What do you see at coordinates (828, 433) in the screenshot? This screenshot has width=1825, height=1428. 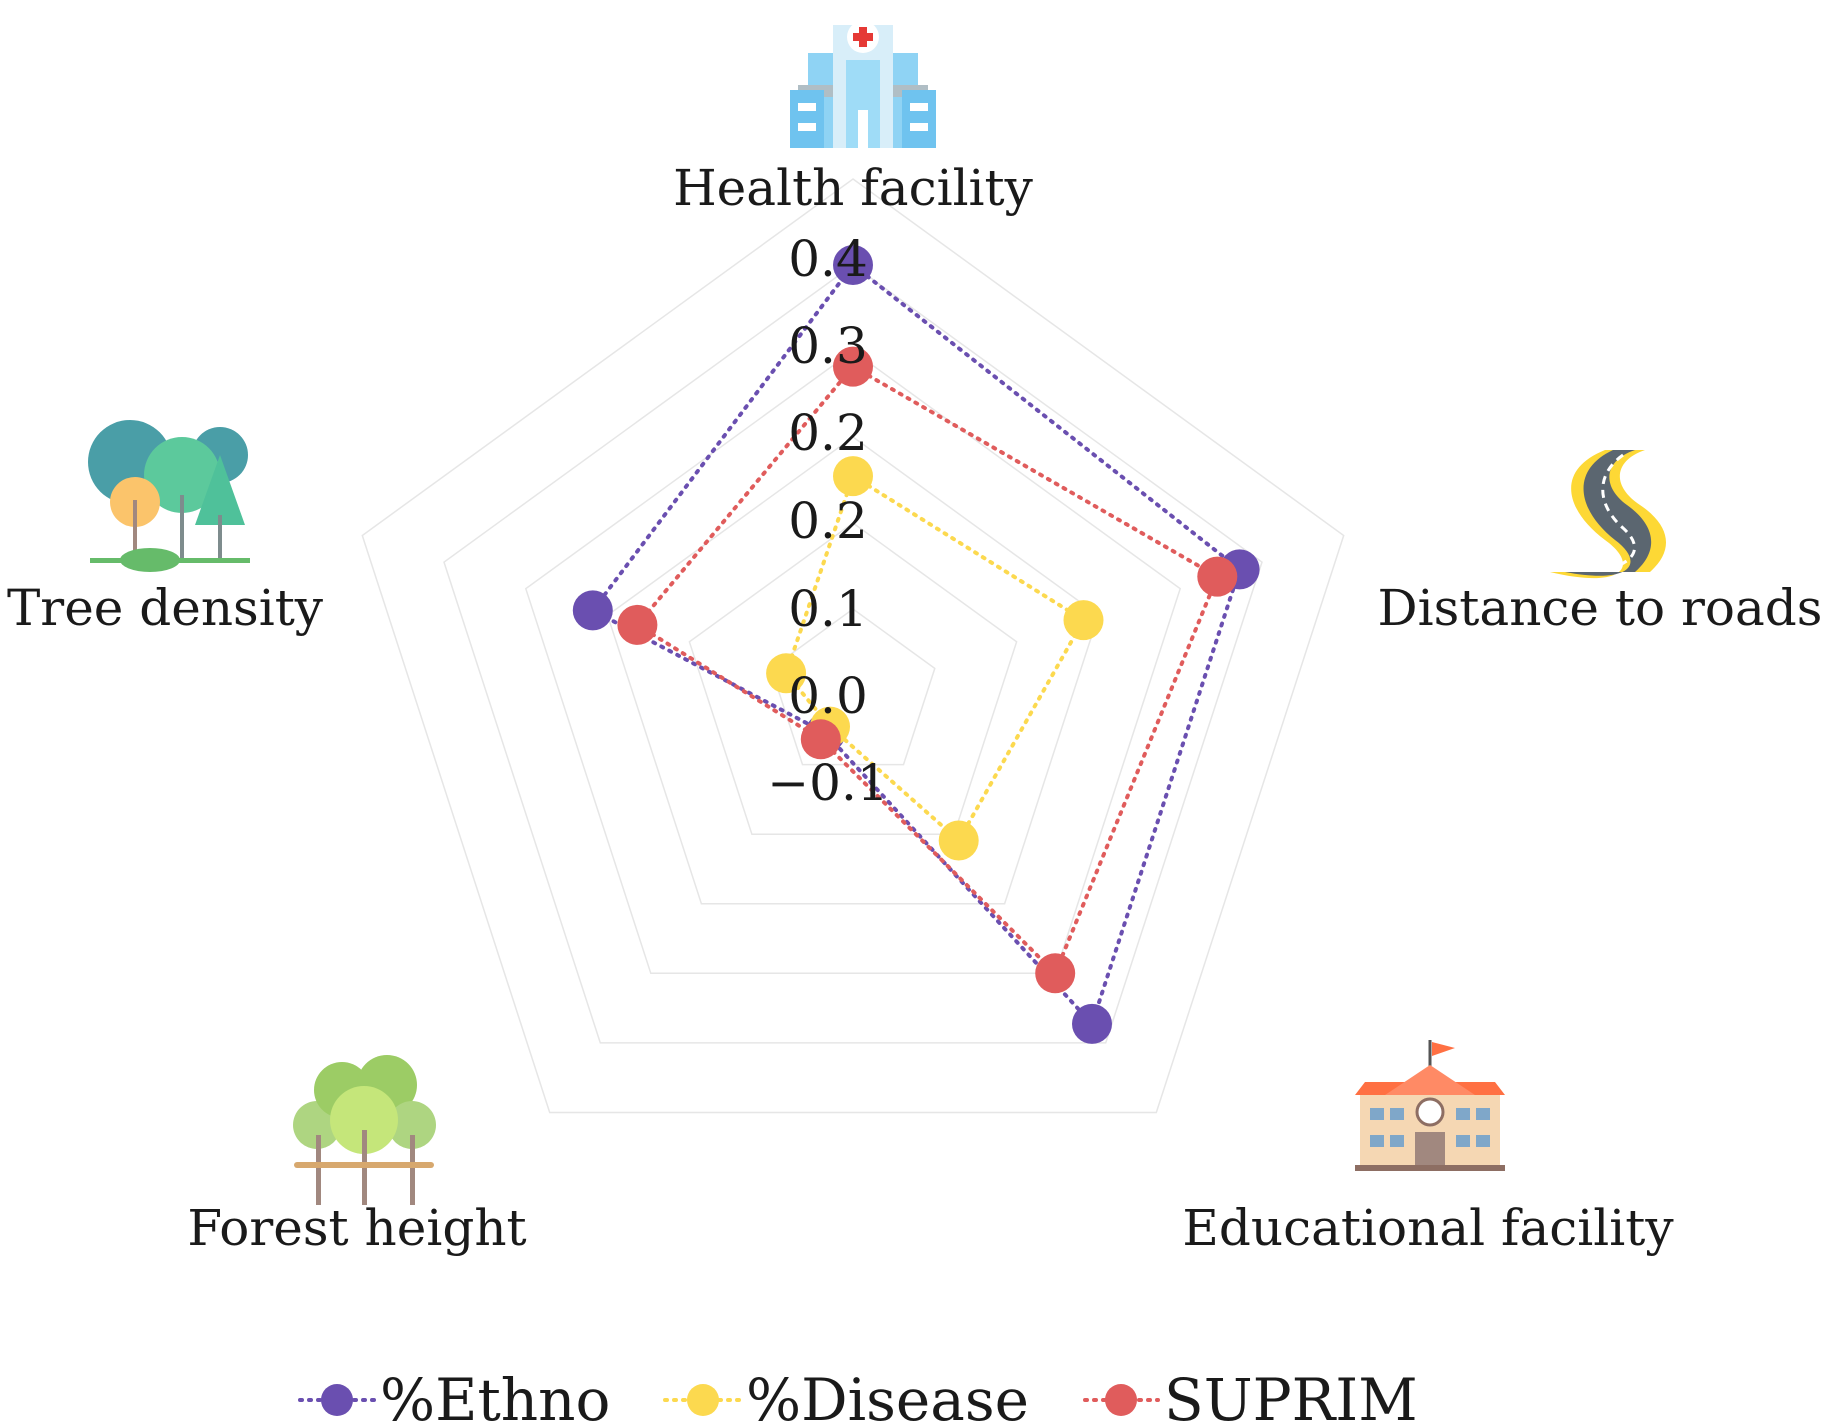 I see `tick-label-4: 0.2` at bounding box center [828, 433].